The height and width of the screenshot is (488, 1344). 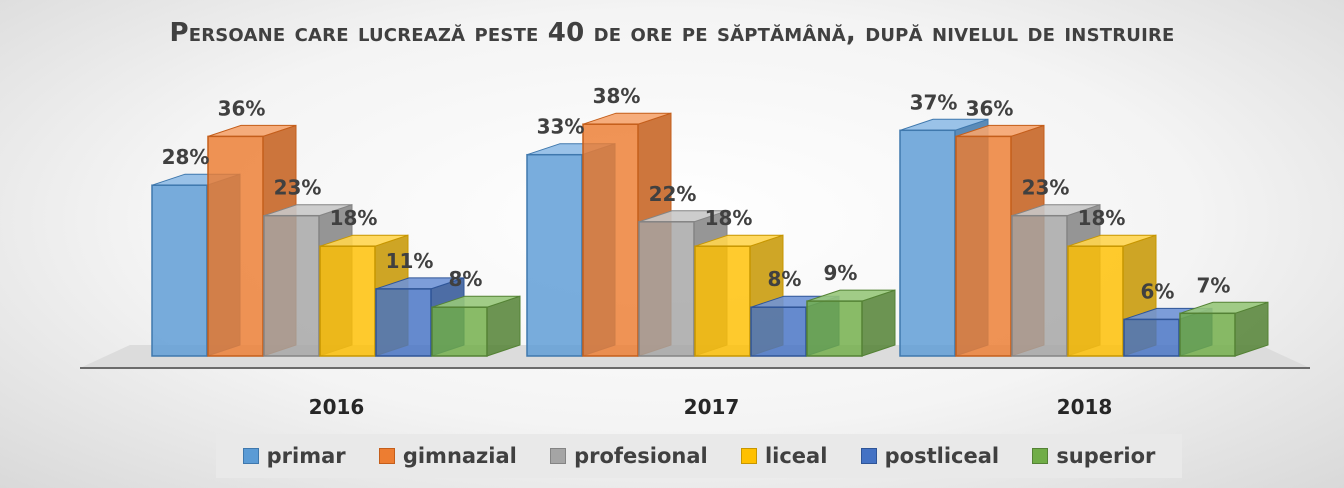 I want to click on bar-superior-2017, so click(x=851, y=323).